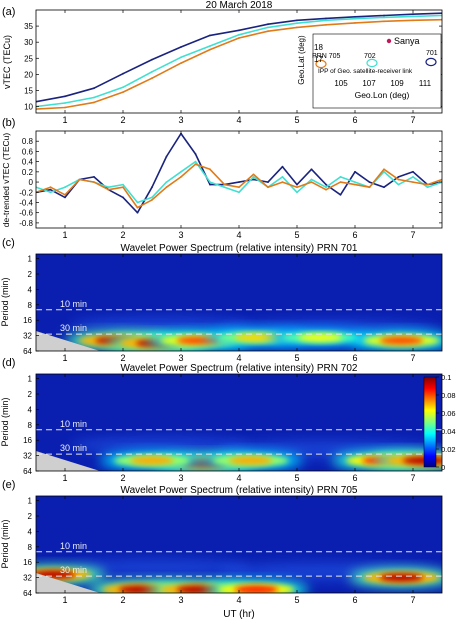 This screenshot has width=474, height=624. Describe the element at coordinates (219, 550) in the screenshot. I see `panel-e-axes: 1 2 4 8 16 32 64 1 2 3 4 5 6 7` at that location.